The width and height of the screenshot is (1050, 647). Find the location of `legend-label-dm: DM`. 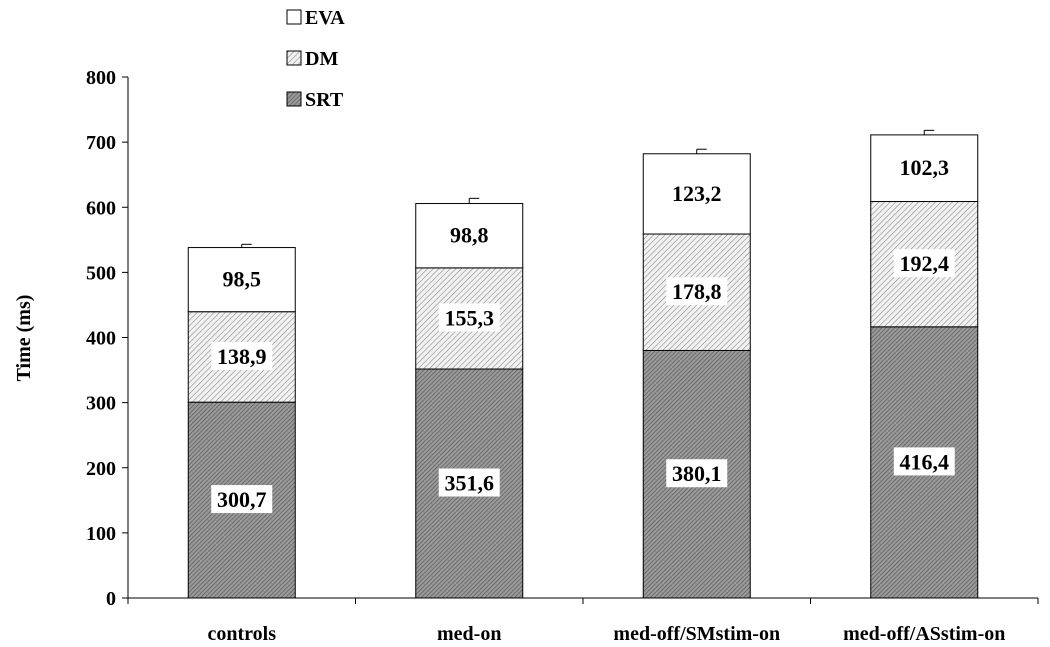

legend-label-dm: DM is located at coordinates (321, 59).